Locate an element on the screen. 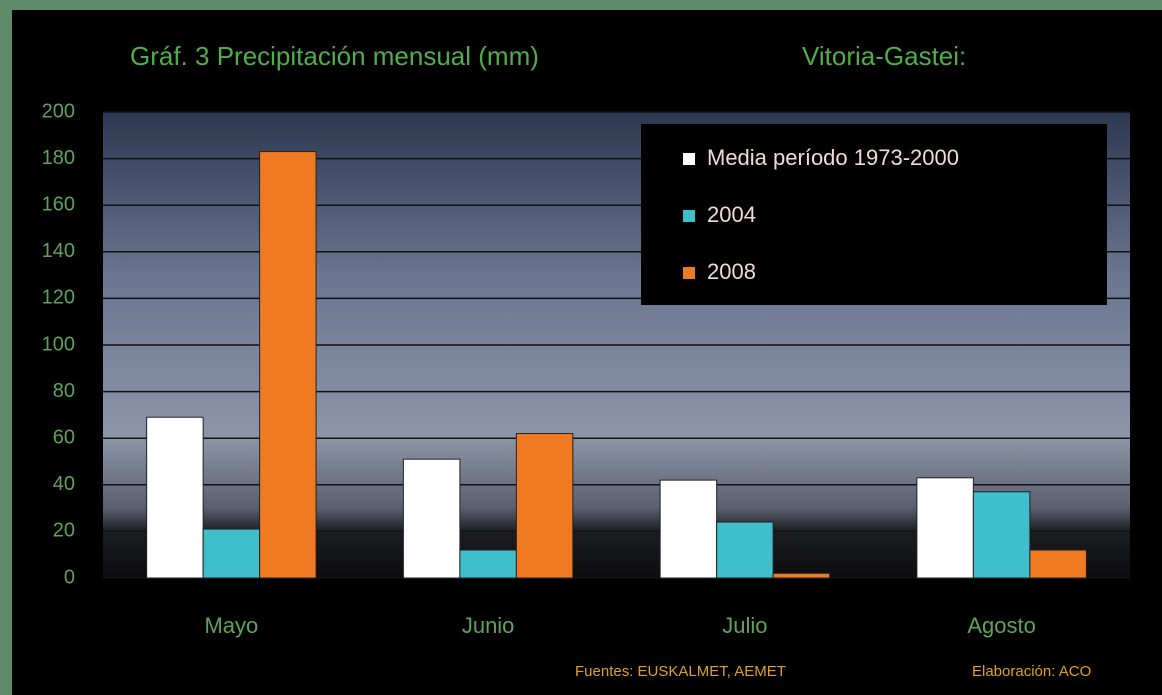 This screenshot has height=695, width=1162. credit-note: Elaboración: ACO is located at coordinates (1031, 671).